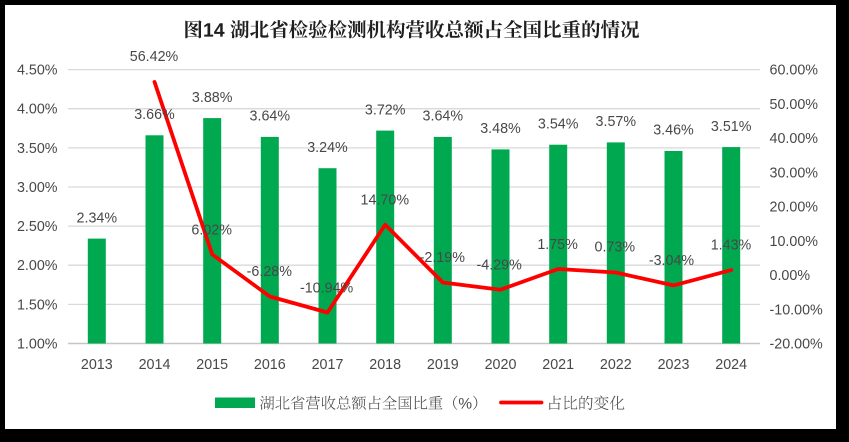 Image resolution: width=849 pixels, height=442 pixels. Describe the element at coordinates (37, 227) in the screenshot. I see `svg-text: 2.50%` at that location.